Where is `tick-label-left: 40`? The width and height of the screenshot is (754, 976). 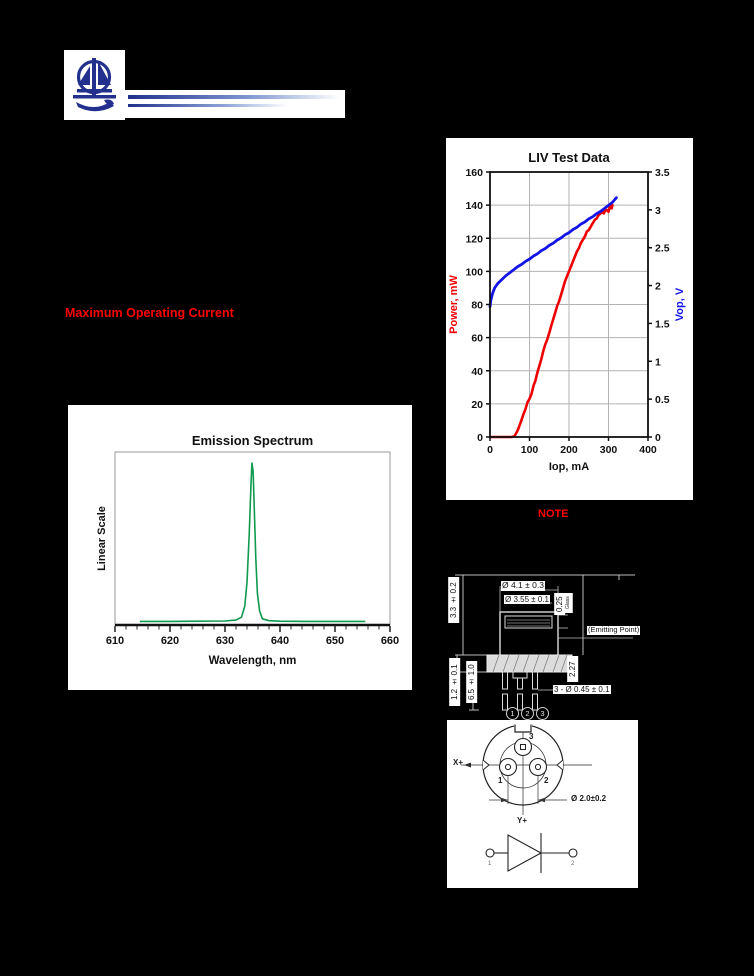 tick-label-left: 40 is located at coordinates (477, 372).